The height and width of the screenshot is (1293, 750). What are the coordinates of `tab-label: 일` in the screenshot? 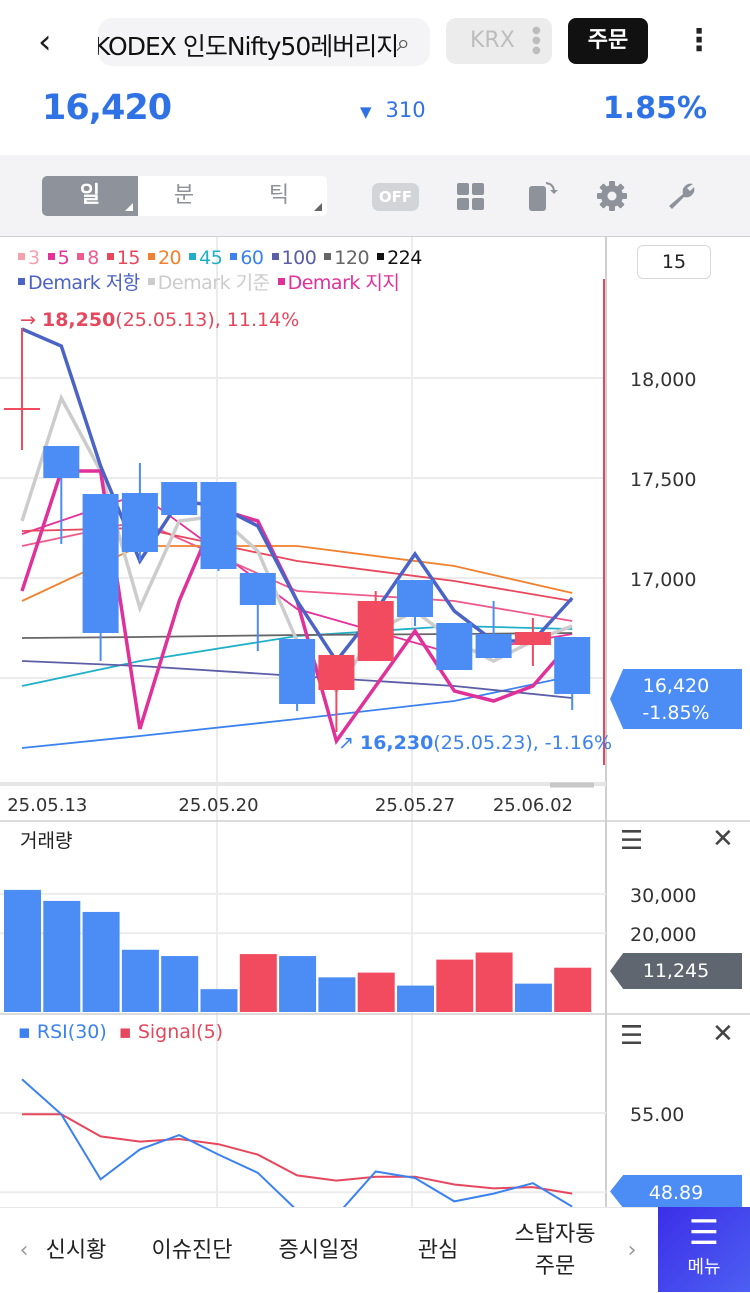 It's located at (90, 195).